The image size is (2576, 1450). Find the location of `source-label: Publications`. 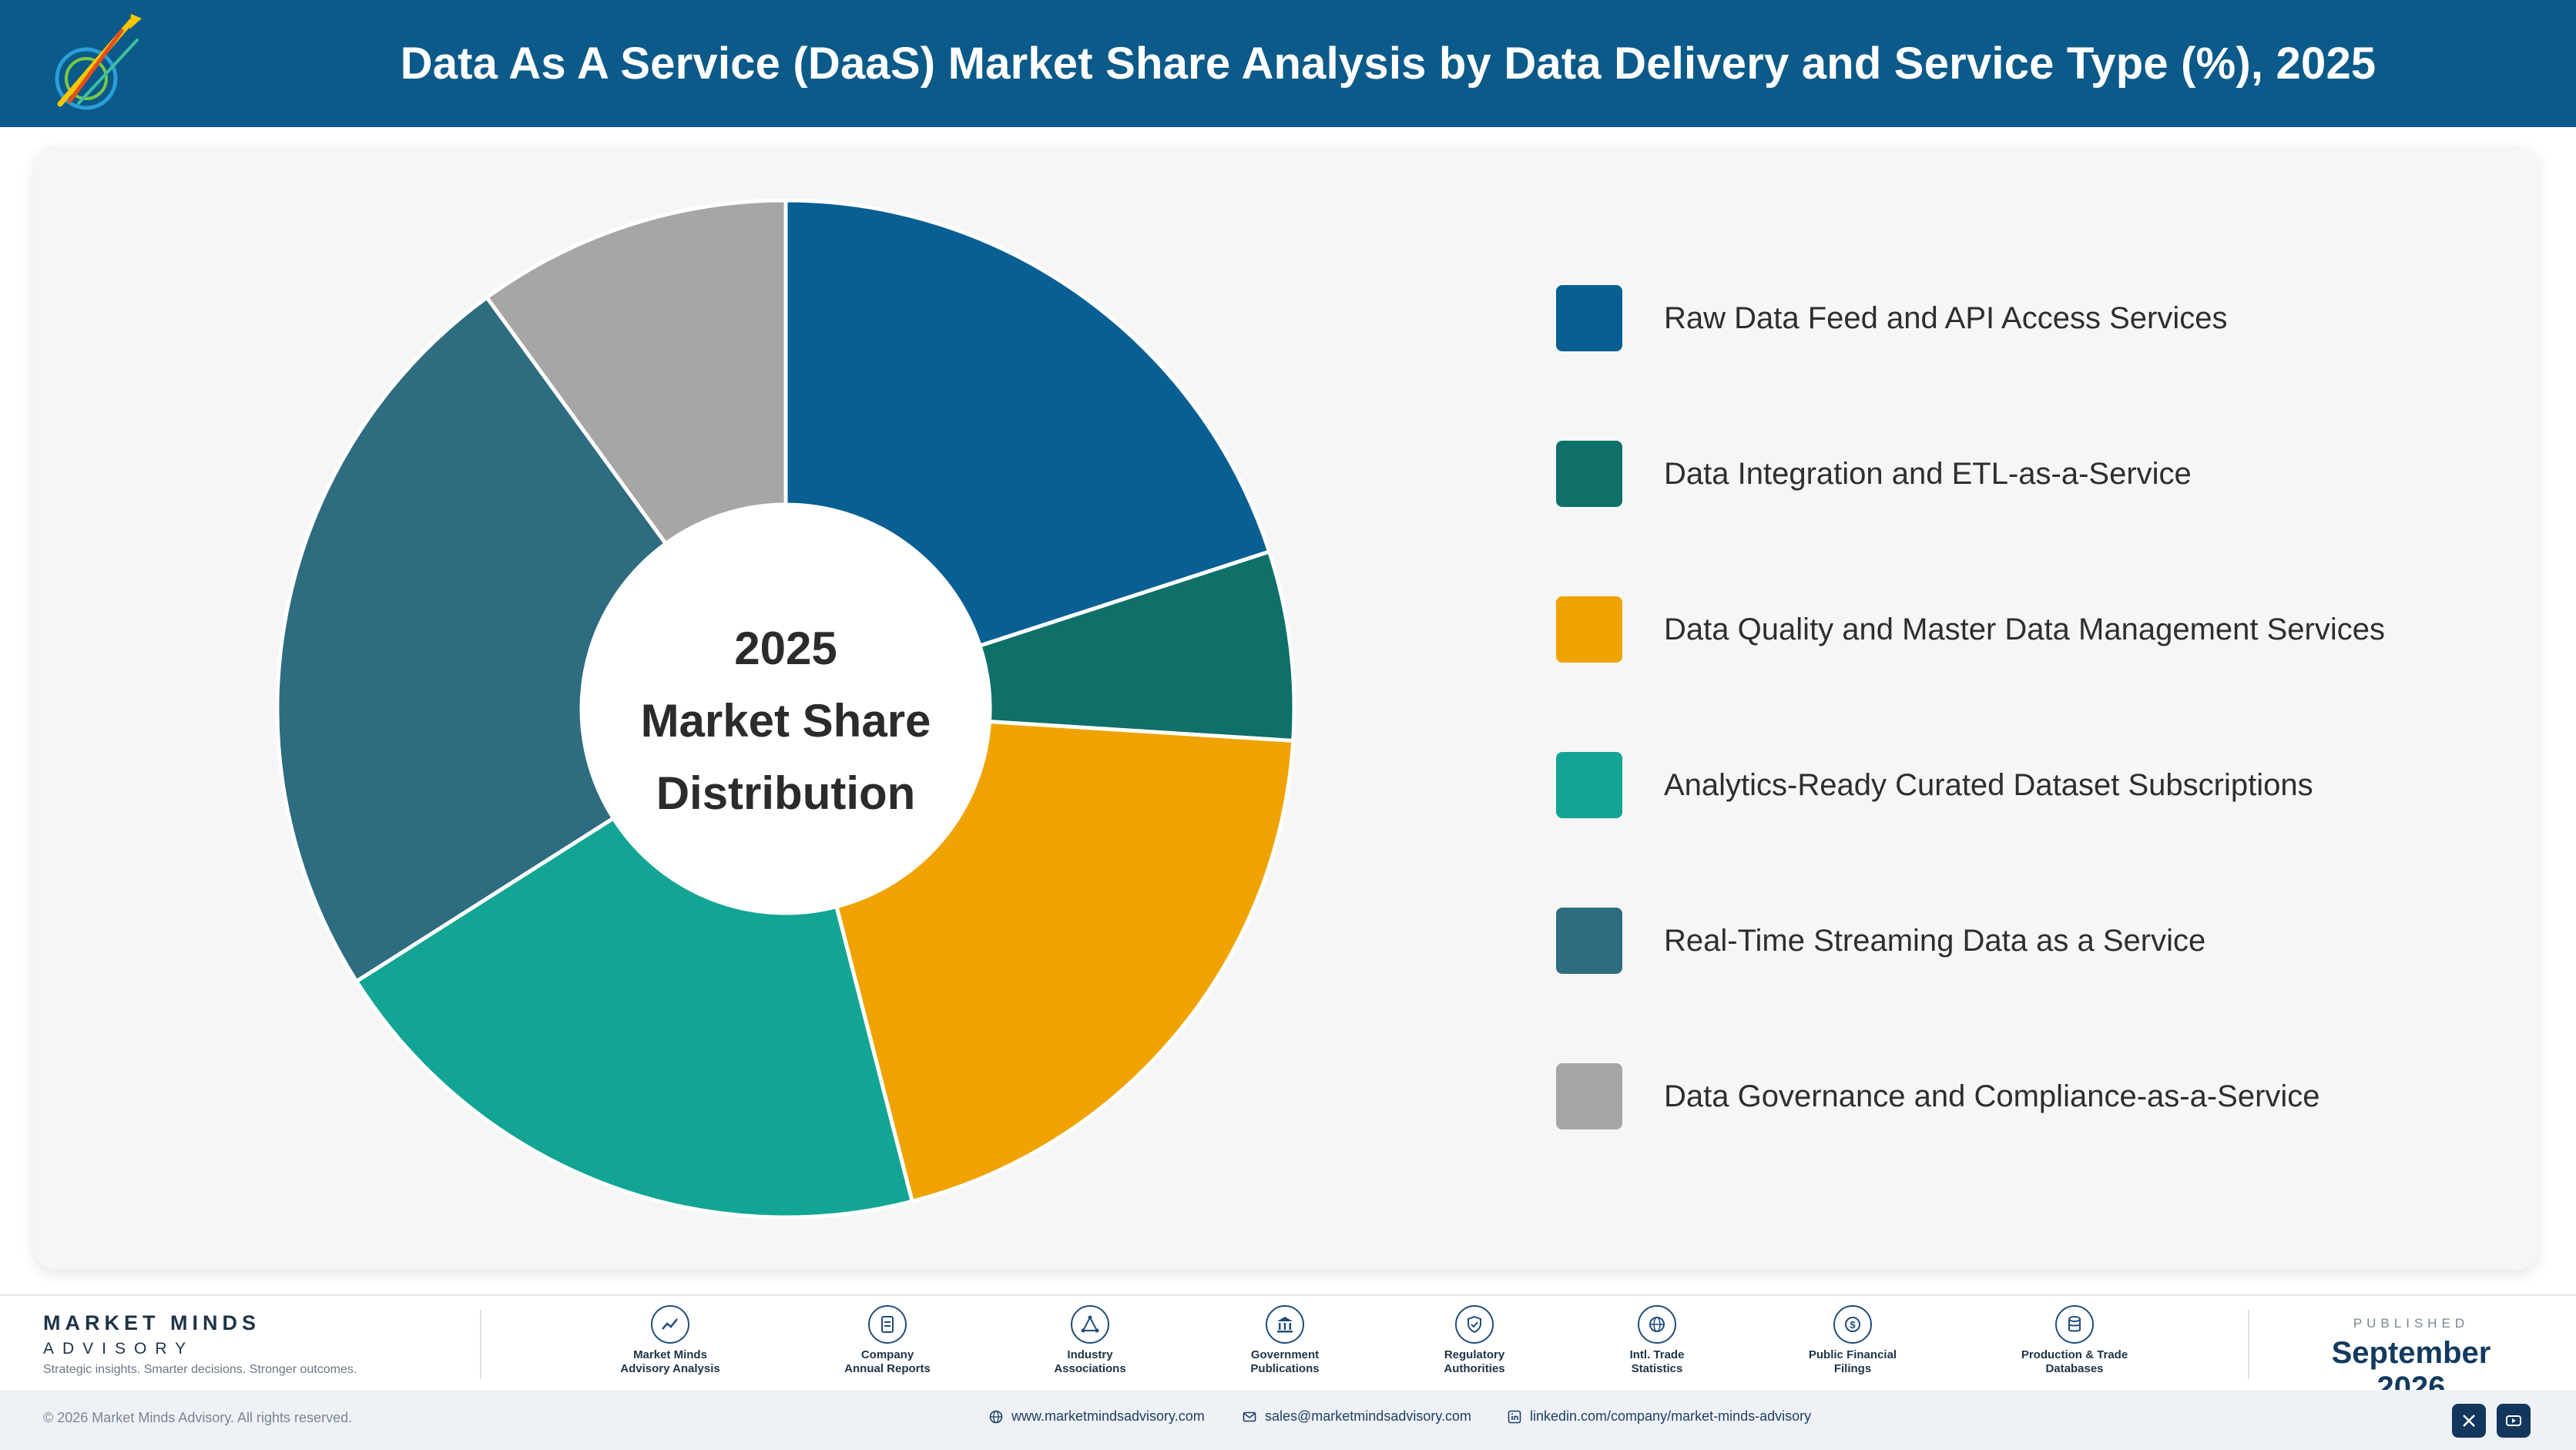

source-label: Publications is located at coordinates (1285, 1368).